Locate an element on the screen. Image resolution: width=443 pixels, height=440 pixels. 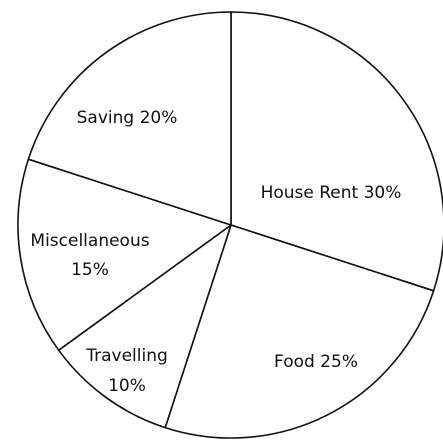
slice-label-house-rent: House Rent 30% is located at coordinates (331, 193).